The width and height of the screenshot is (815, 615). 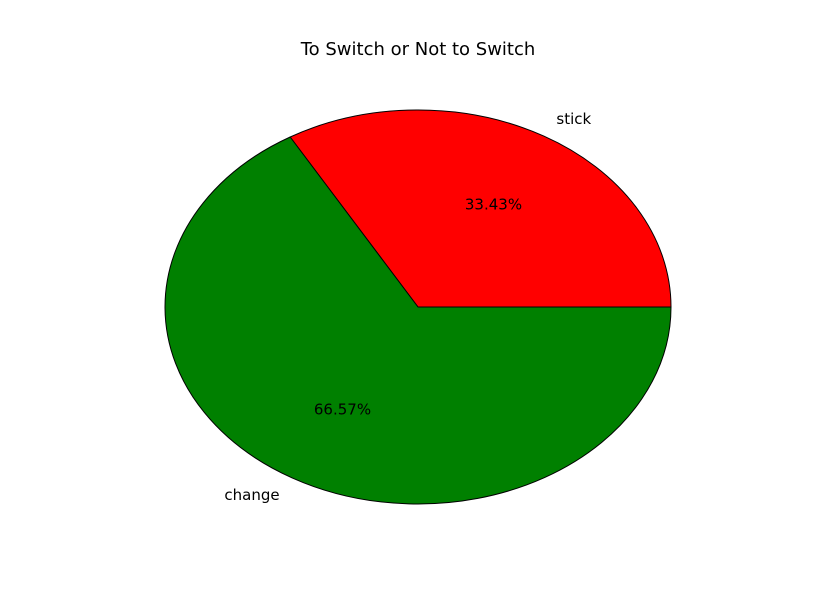 I want to click on slice-percent-change: 66.57%, so click(x=342, y=410).